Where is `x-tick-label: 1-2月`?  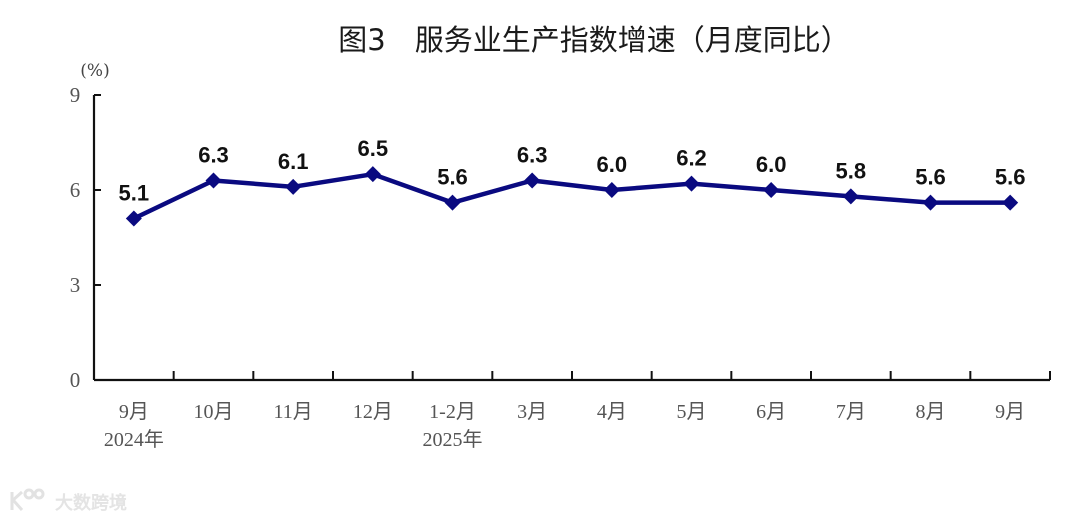
x-tick-label: 1-2月 is located at coordinates (452, 412).